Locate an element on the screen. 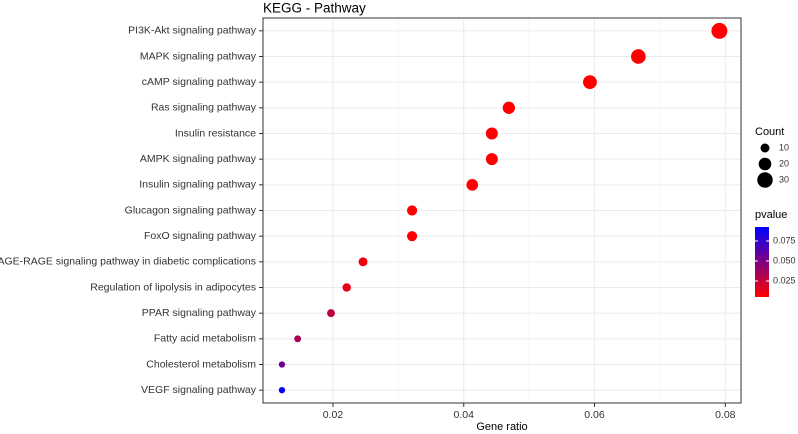 The width and height of the screenshot is (798, 434). color-legend-label: 0.050 is located at coordinates (784, 260).